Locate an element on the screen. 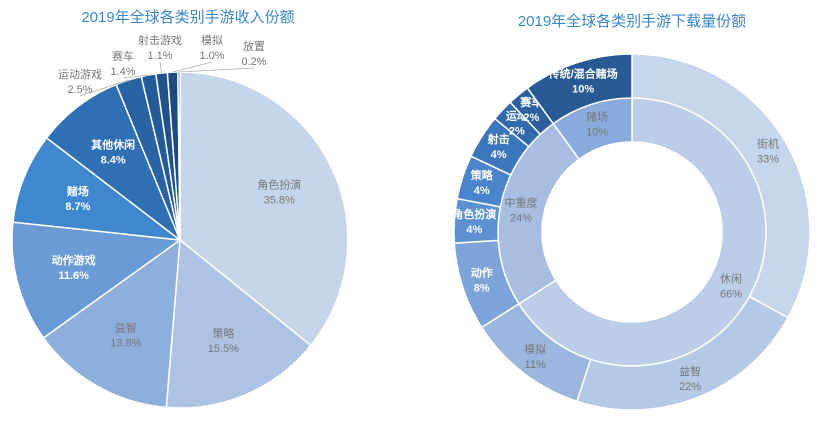 The image size is (824, 421). value-label: 22% is located at coordinates (690, 387).